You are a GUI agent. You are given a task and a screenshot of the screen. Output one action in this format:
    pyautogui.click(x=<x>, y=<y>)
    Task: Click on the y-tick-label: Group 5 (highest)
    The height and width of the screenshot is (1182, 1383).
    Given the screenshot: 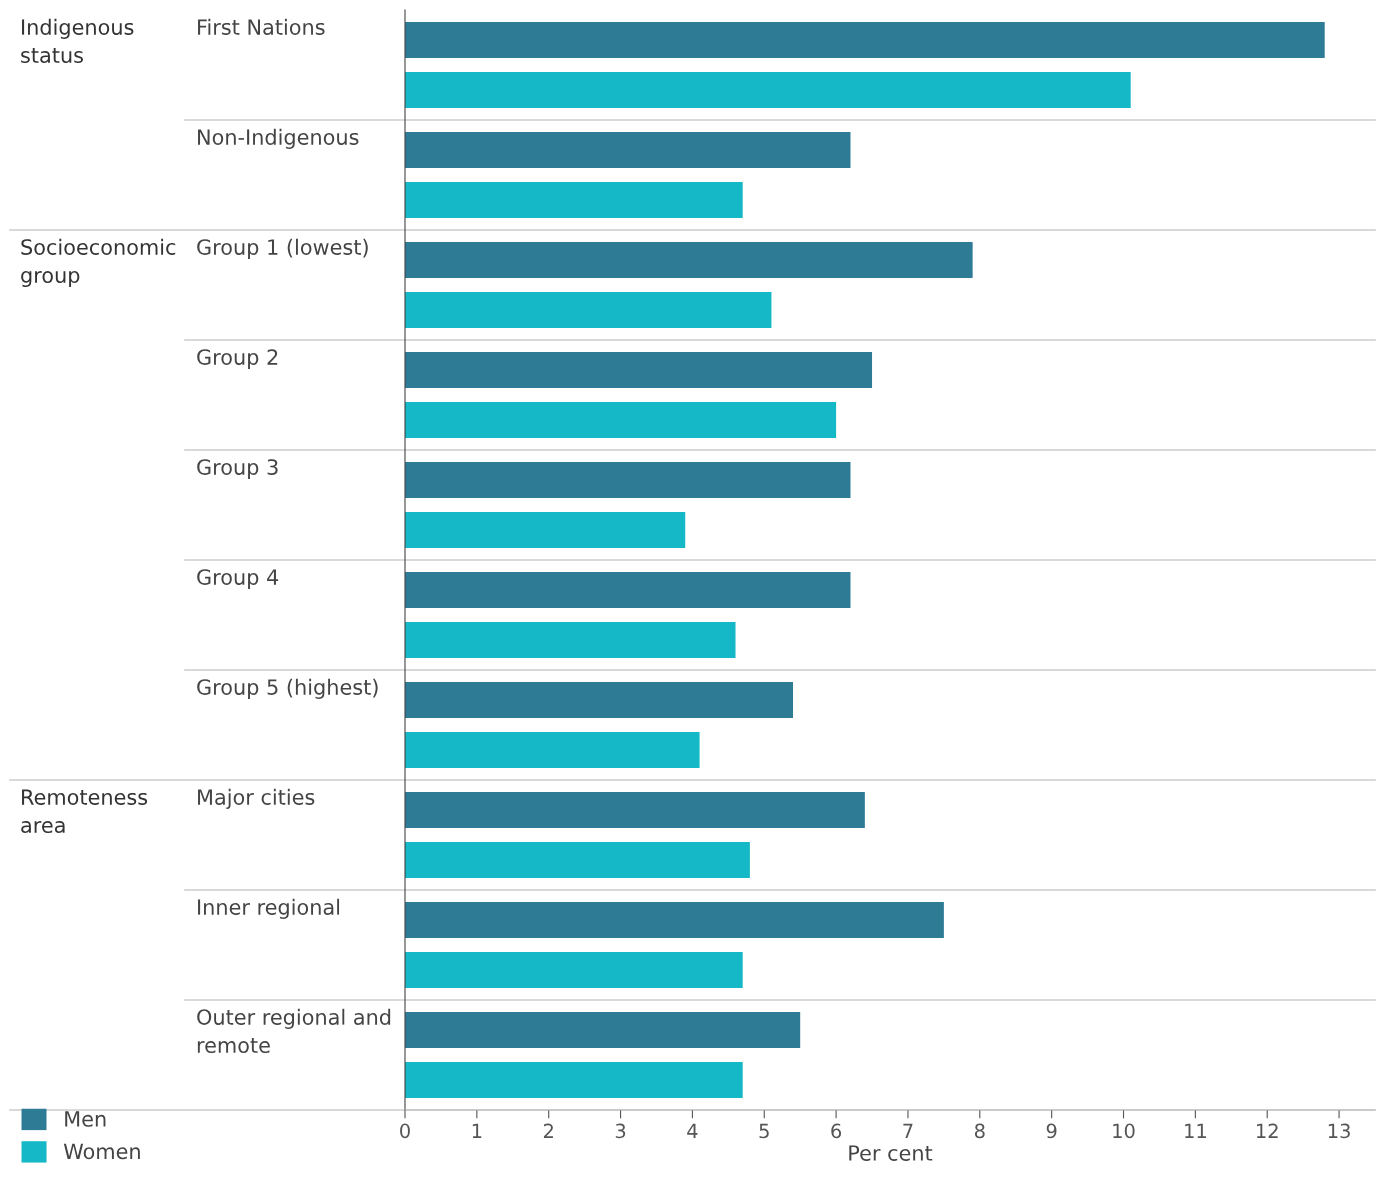 What is the action you would take?
    pyautogui.click(x=287, y=688)
    